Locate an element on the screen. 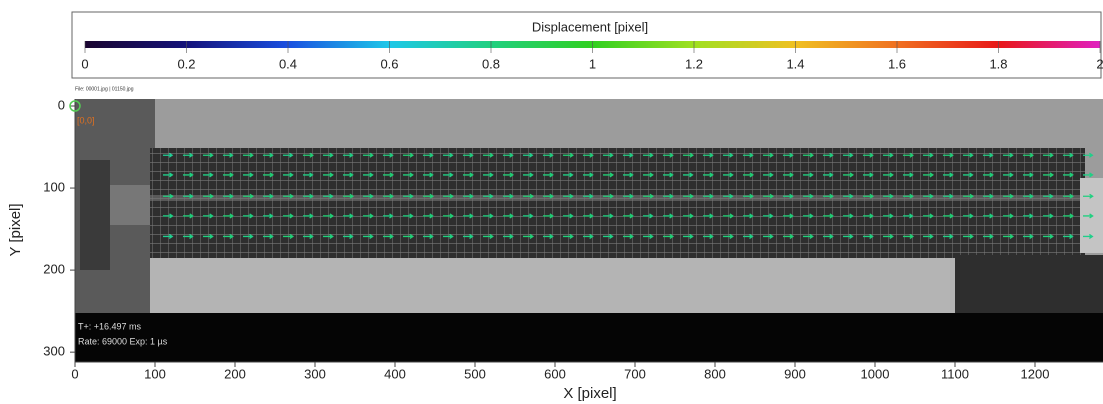 This screenshot has height=404, width=1103. origin-label: [0,0] is located at coordinates (86, 120).